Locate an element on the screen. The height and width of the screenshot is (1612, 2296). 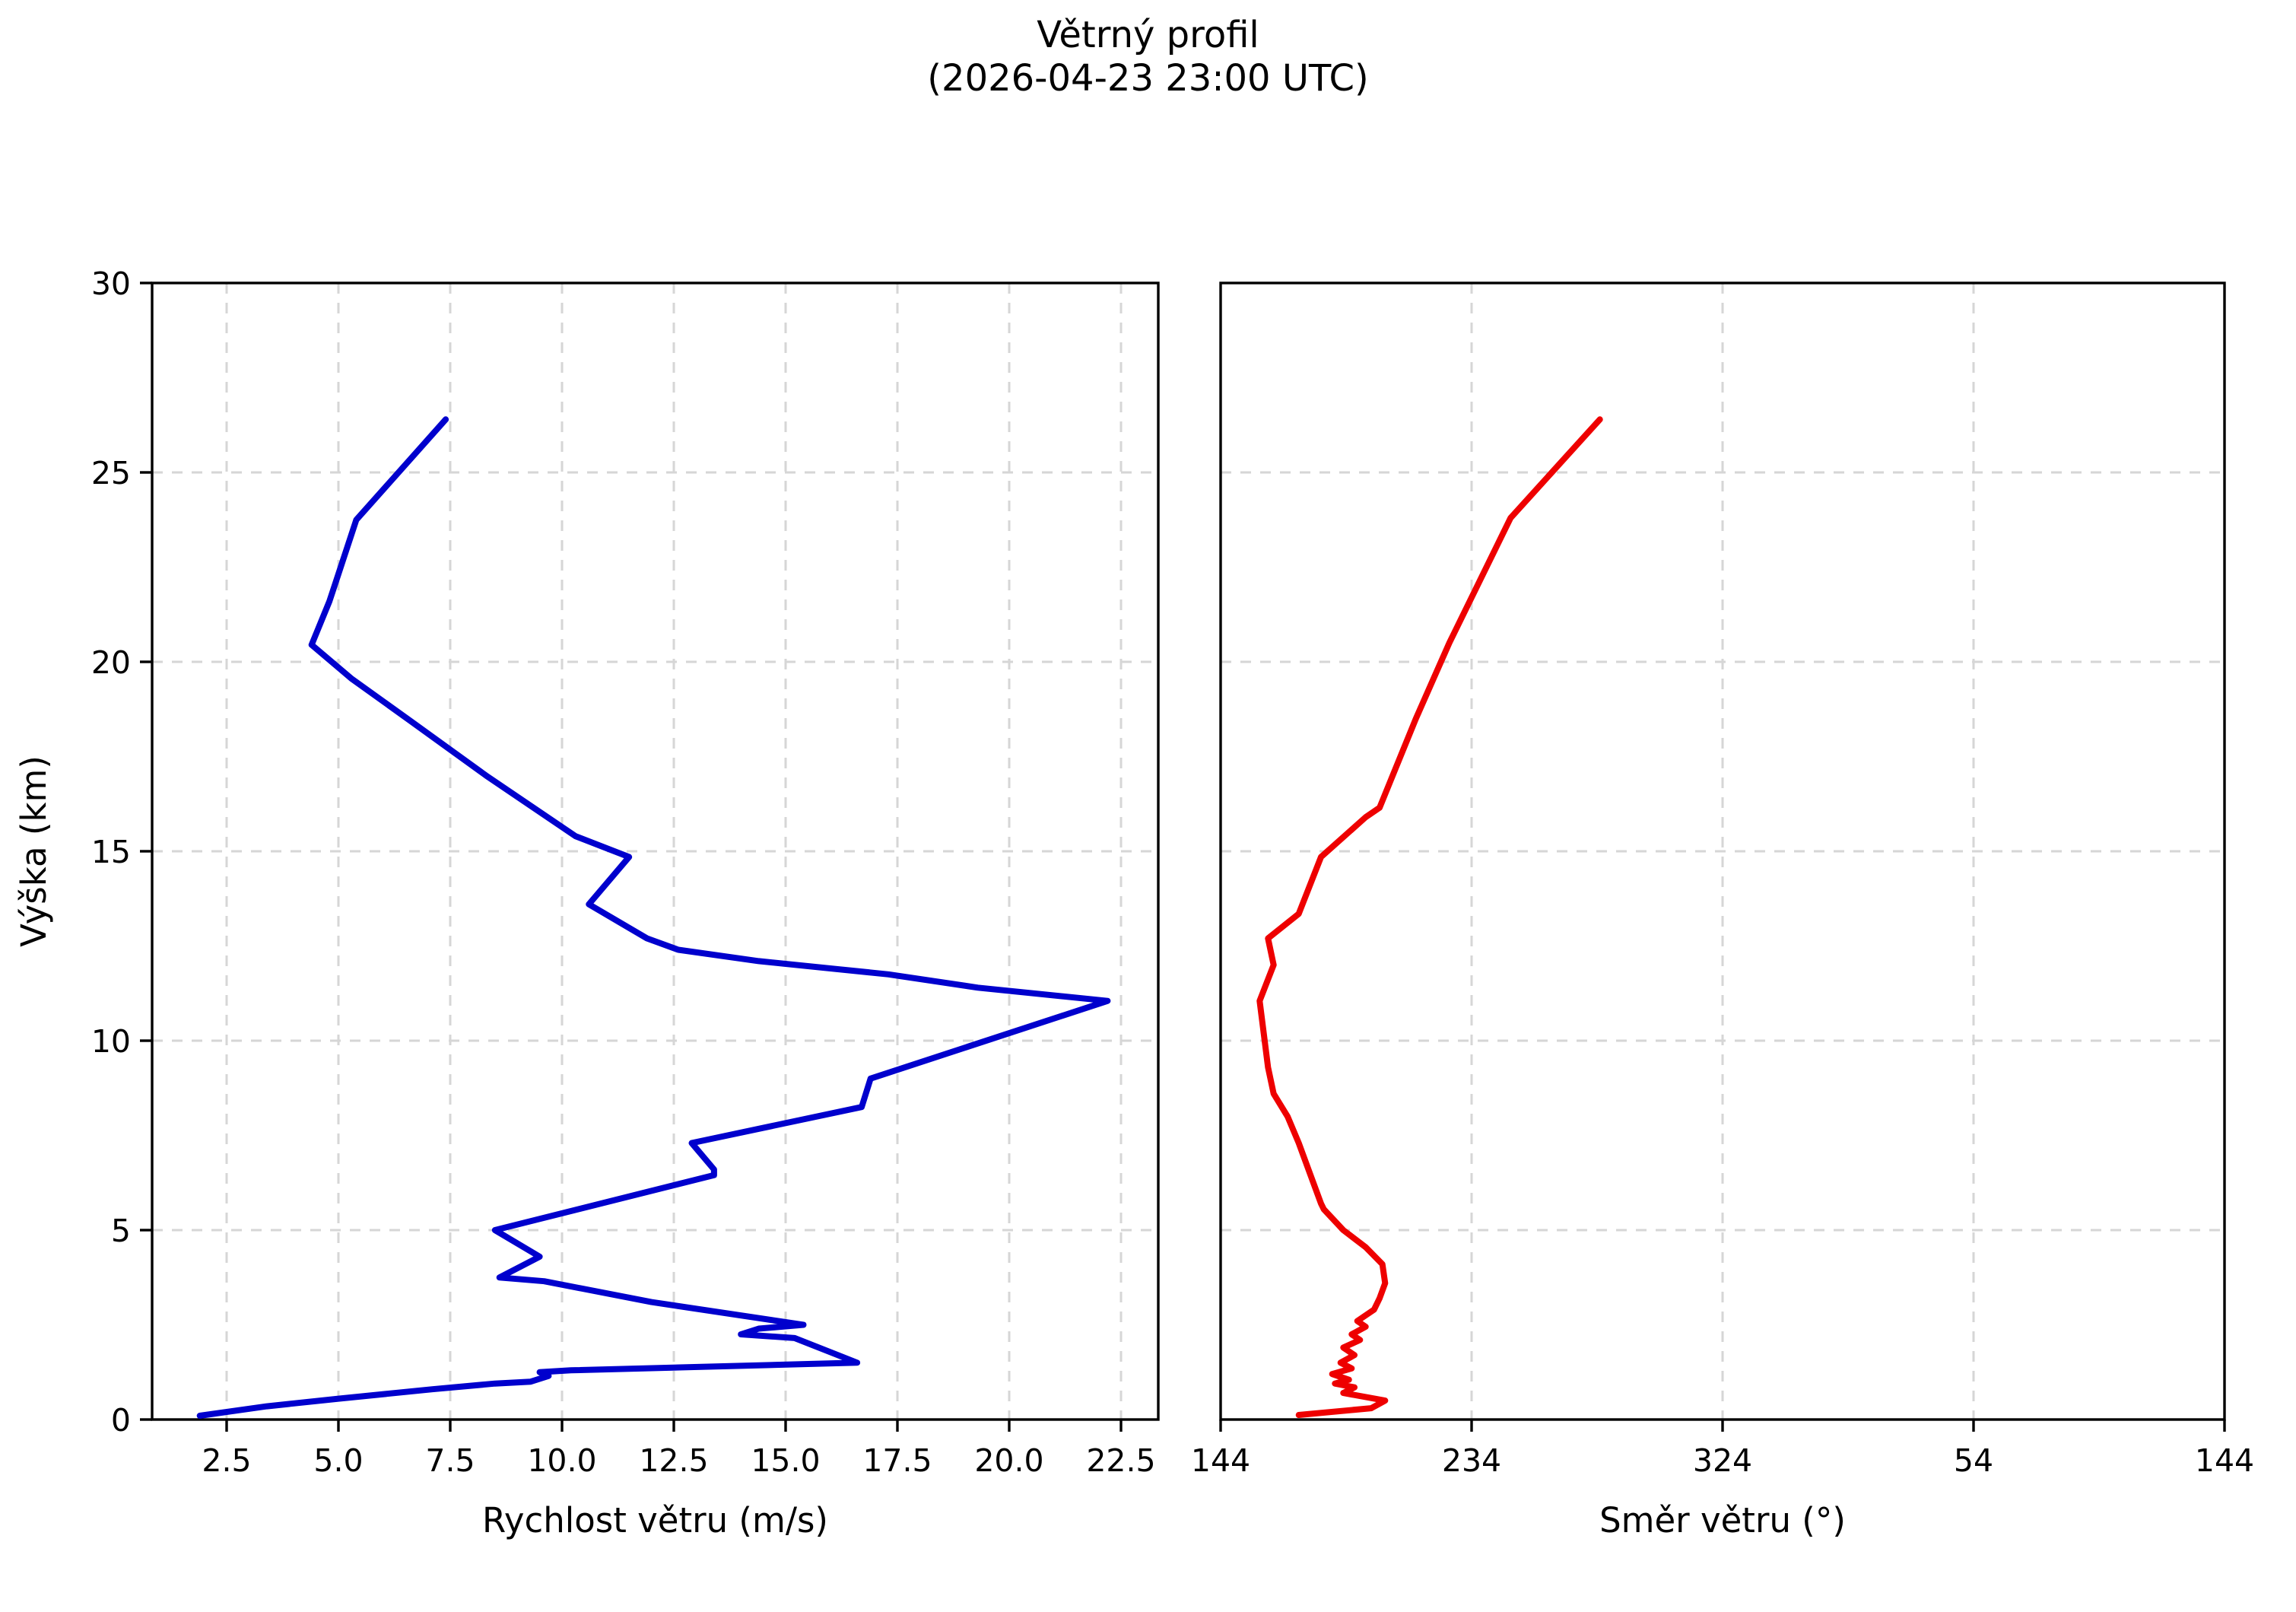
figure-title: Větrný profil (2026-04-23 23:00 UTC) is located at coordinates (1148, 57).